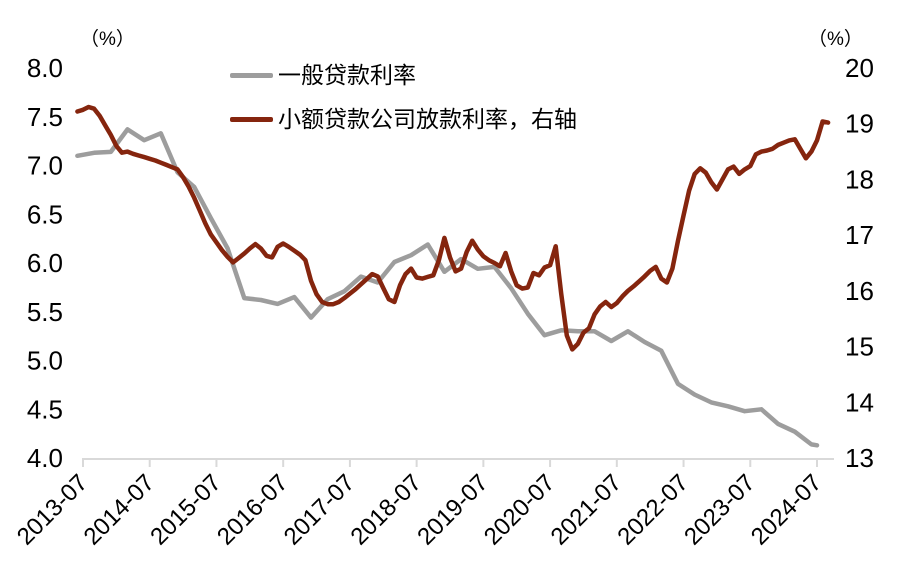 The height and width of the screenshot is (568, 899). What do you see at coordinates (45, 214) in the screenshot?
I see `left-axis-tick-label: 6.5` at bounding box center [45, 214].